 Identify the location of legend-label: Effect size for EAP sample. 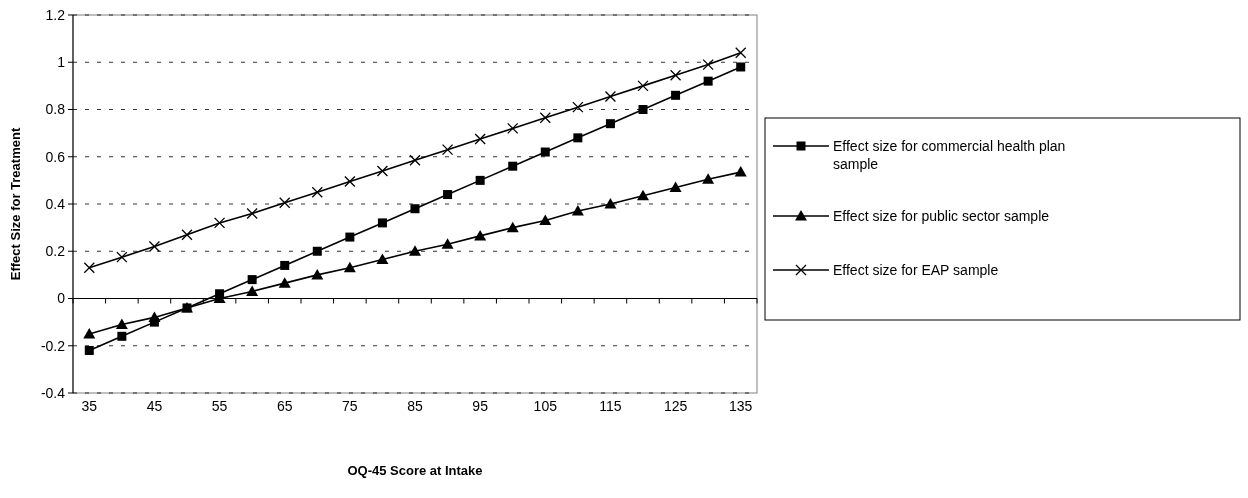
(916, 269).